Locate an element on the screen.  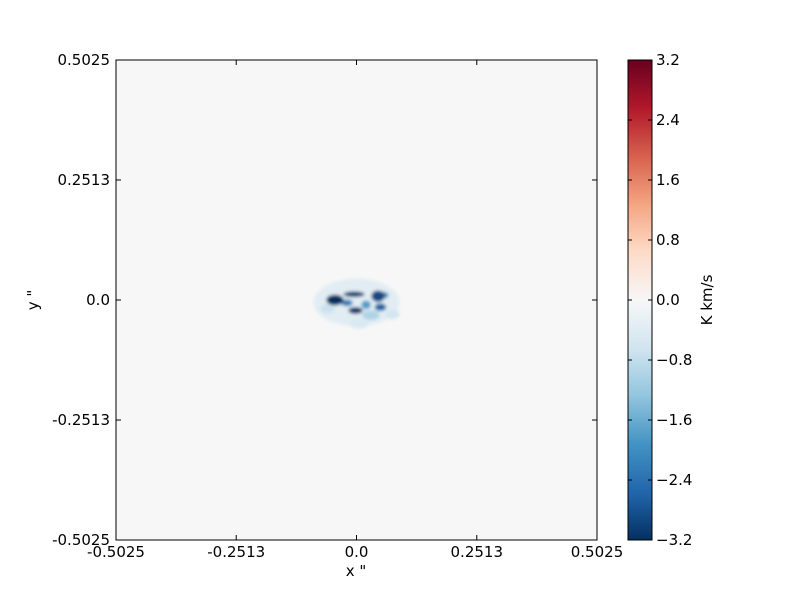
y-tick-label: 0.5025 is located at coordinates (84, 60).